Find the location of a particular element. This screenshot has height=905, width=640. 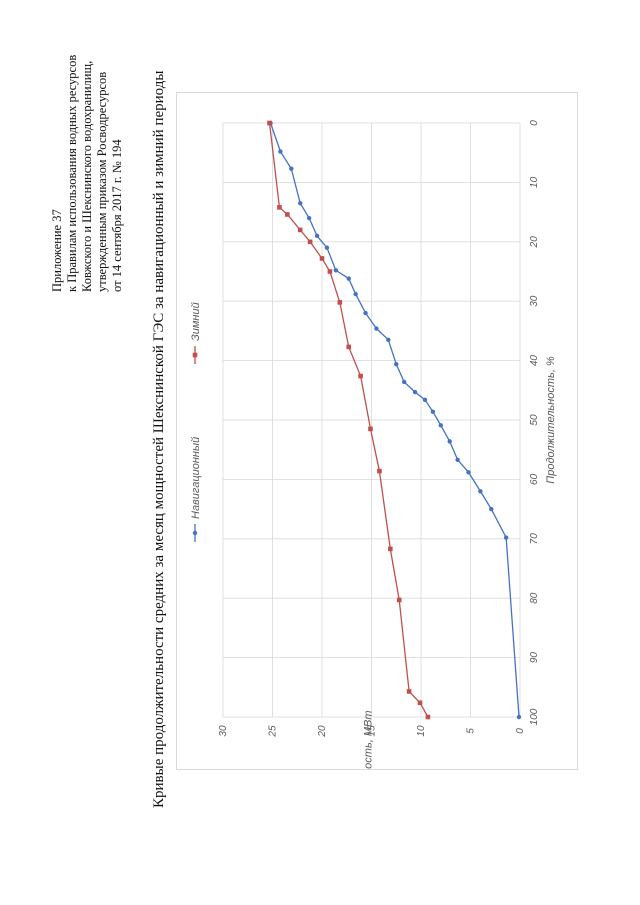

x-tick-label: 100 is located at coordinates (534, 716).